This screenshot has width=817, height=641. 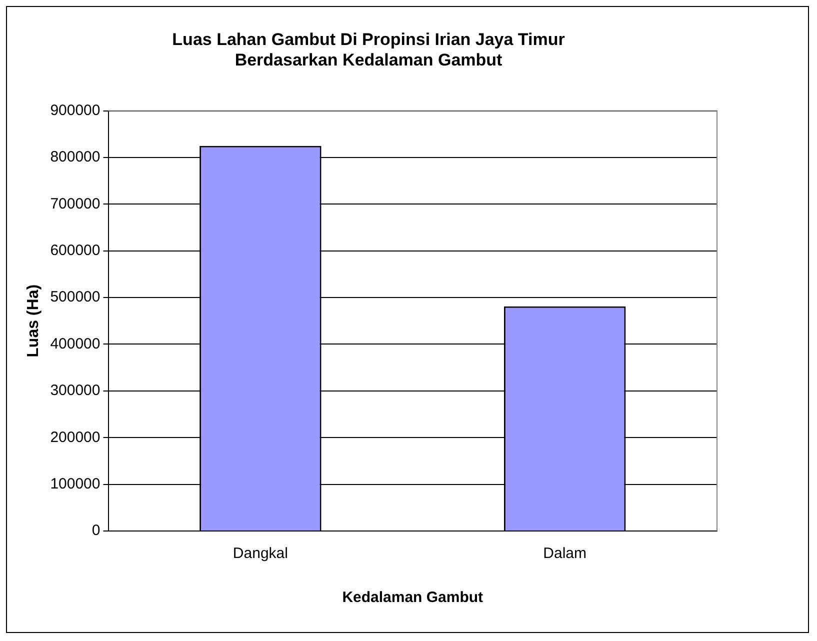 I want to click on y-tick-label: 500000, so click(x=75, y=297).